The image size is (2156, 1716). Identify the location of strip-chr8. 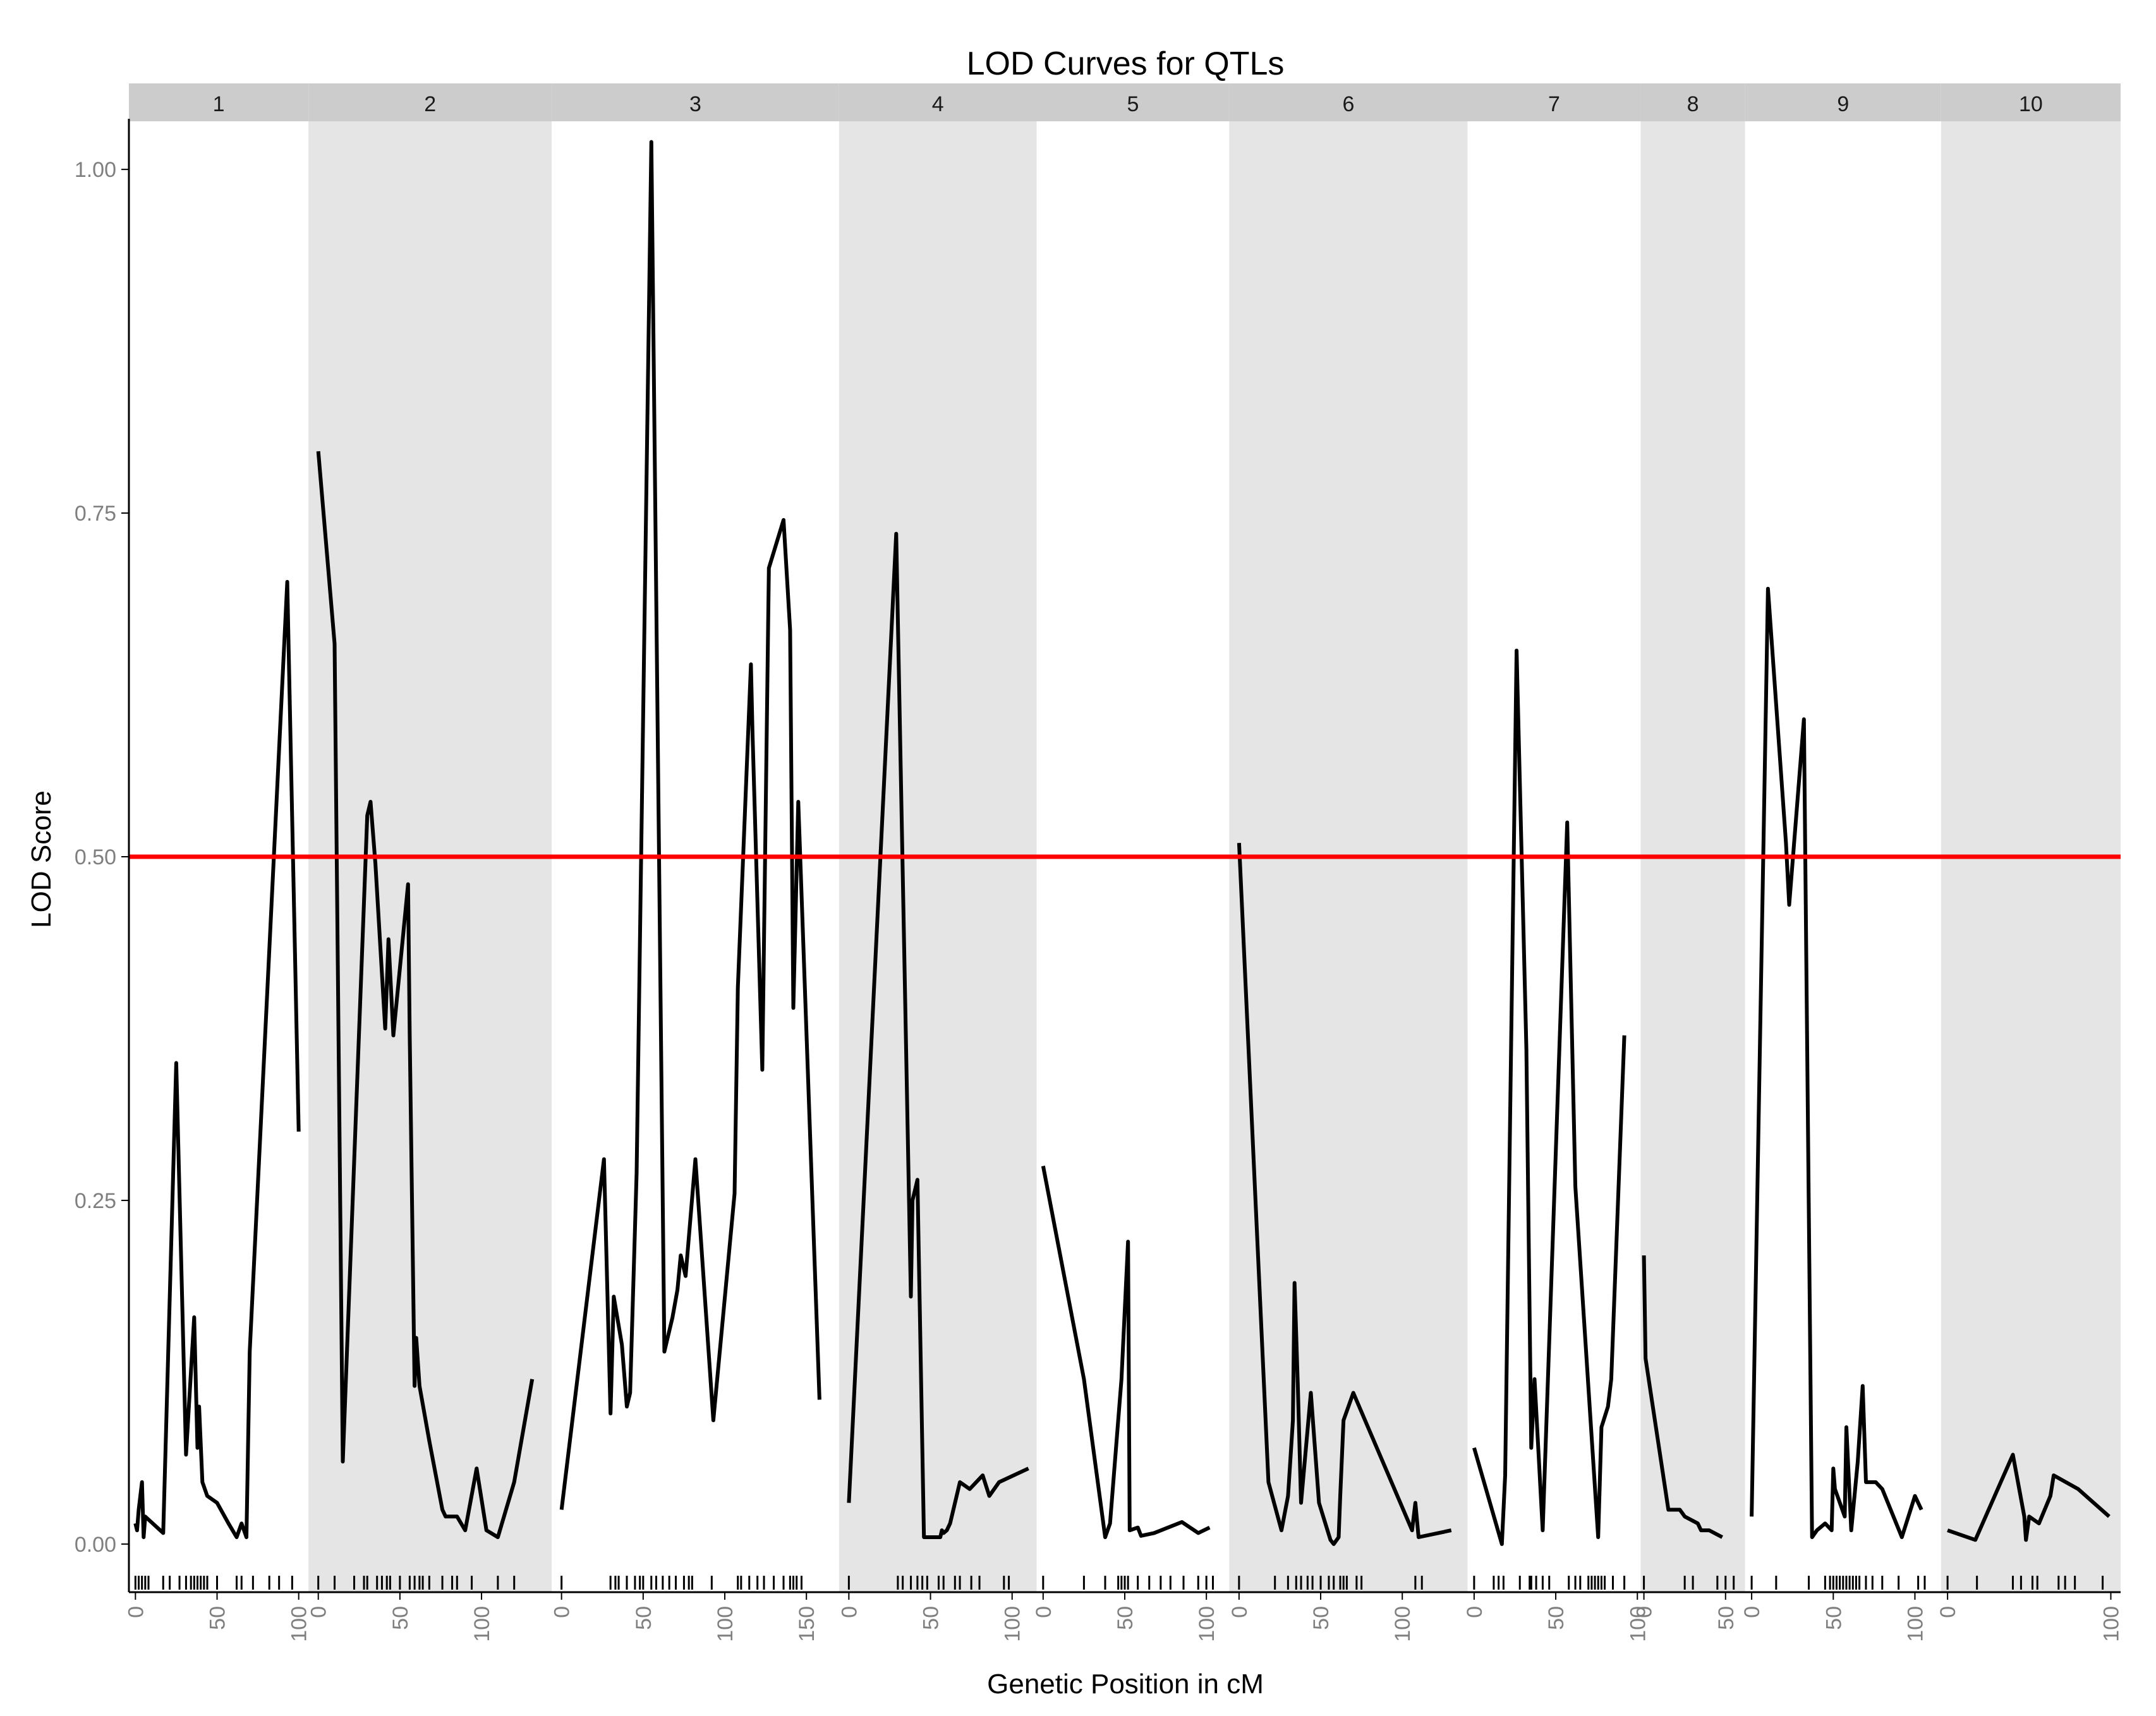
(1692, 102).